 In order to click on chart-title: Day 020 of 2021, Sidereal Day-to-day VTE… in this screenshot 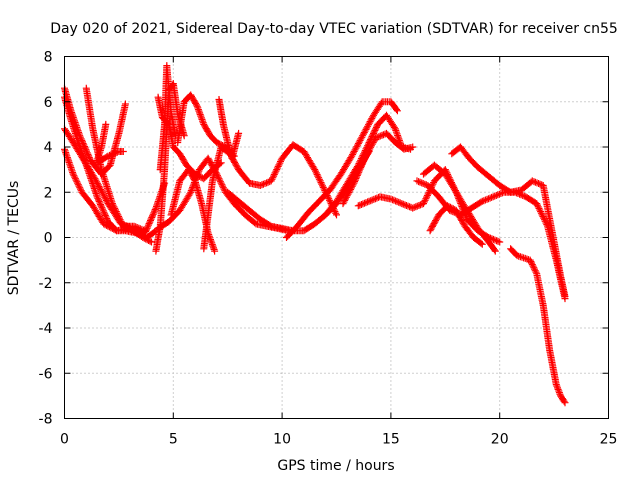, I will do `click(334, 29)`.